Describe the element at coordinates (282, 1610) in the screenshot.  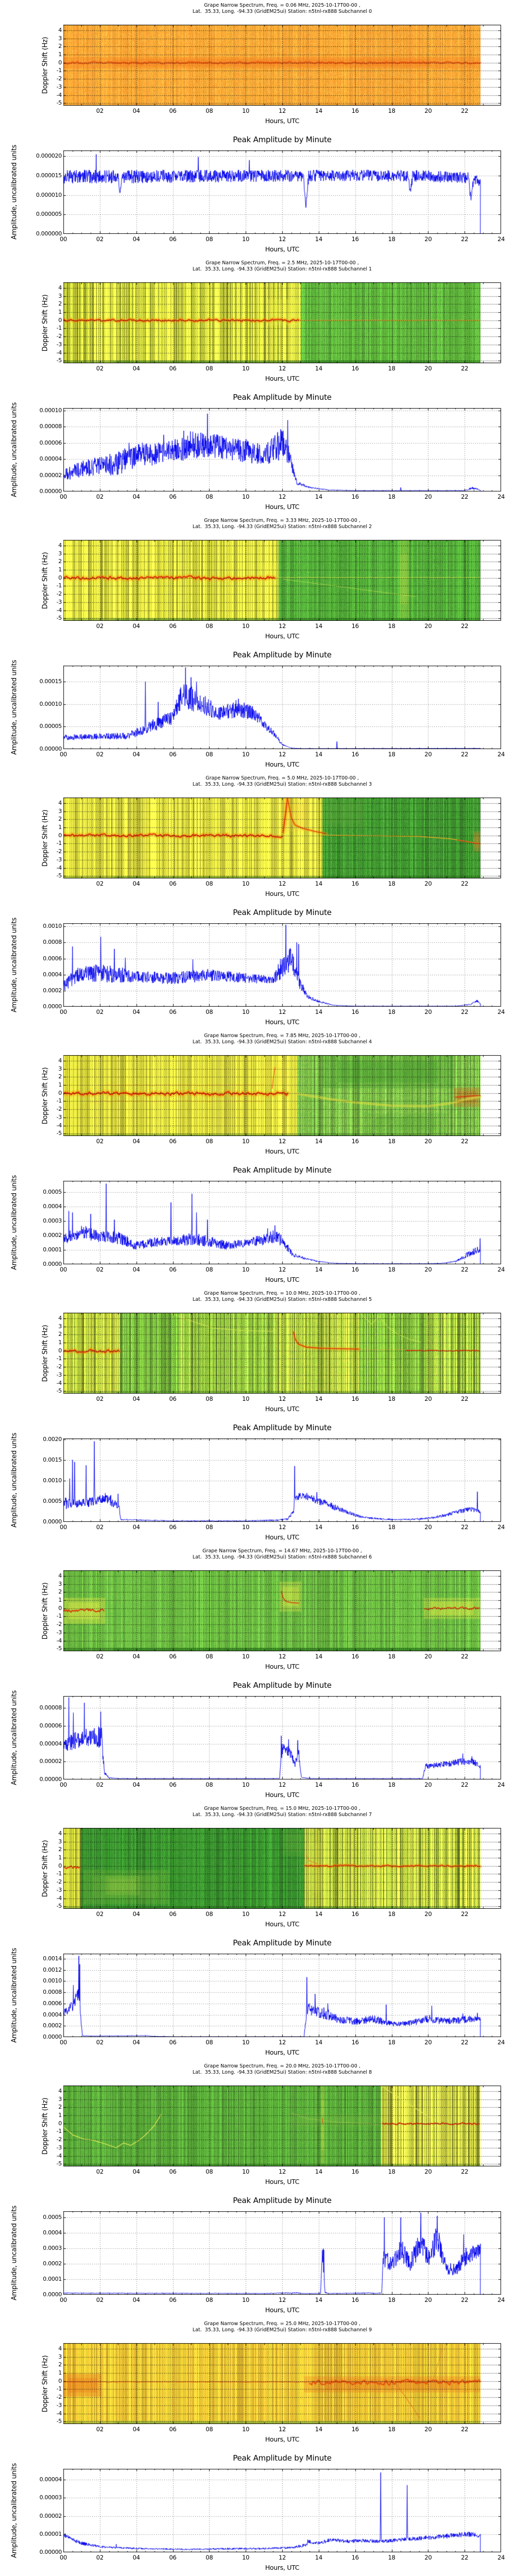
I see `spectrogram-plot` at that location.